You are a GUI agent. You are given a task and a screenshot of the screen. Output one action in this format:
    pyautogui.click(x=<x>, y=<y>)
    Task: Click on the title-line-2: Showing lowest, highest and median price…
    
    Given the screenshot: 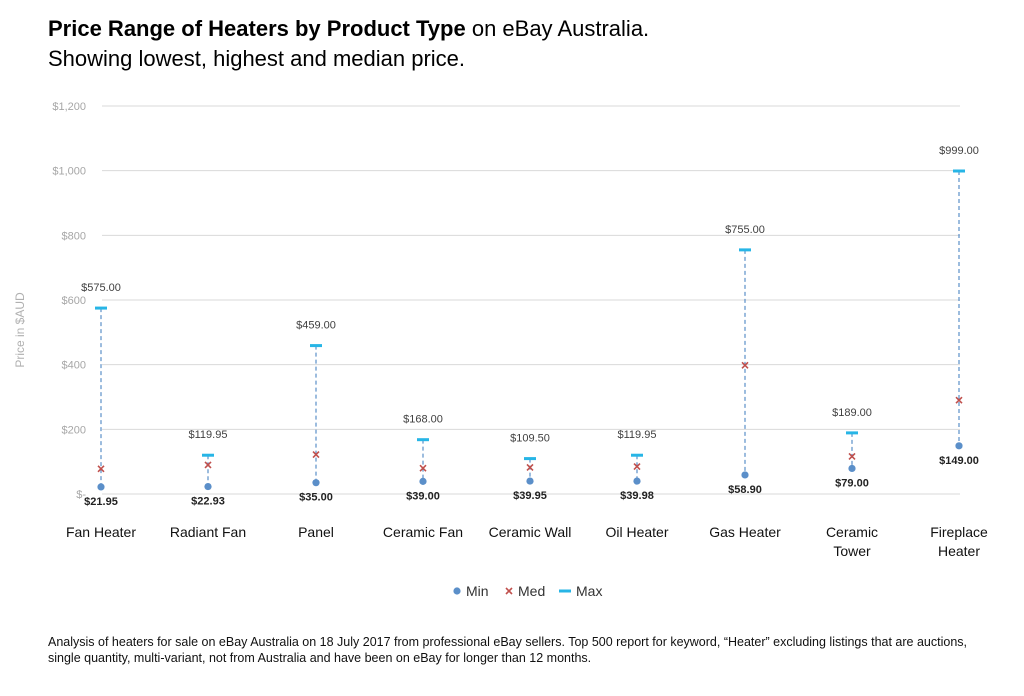 What is the action you would take?
    pyautogui.click(x=257, y=58)
    